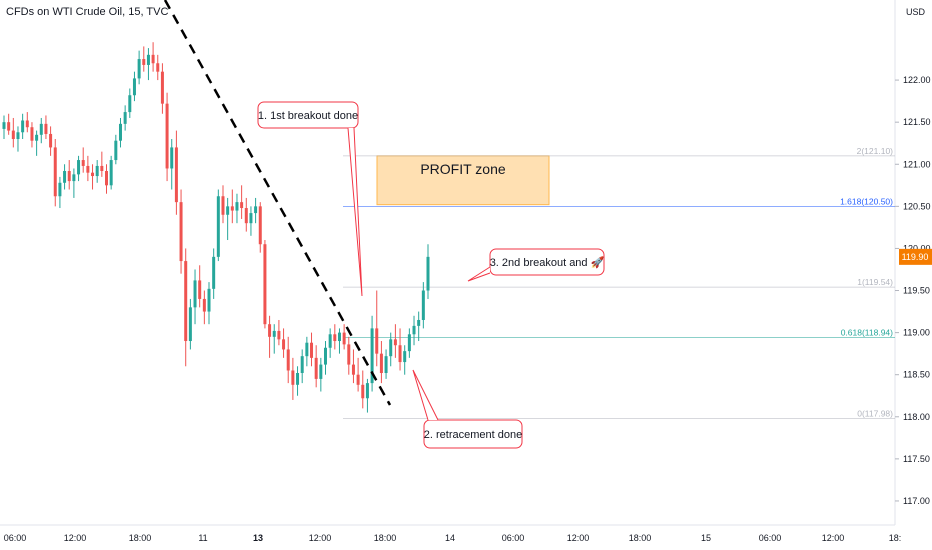 This screenshot has width=932, height=550. I want to click on y-tick-label: 117.50, so click(916, 459).